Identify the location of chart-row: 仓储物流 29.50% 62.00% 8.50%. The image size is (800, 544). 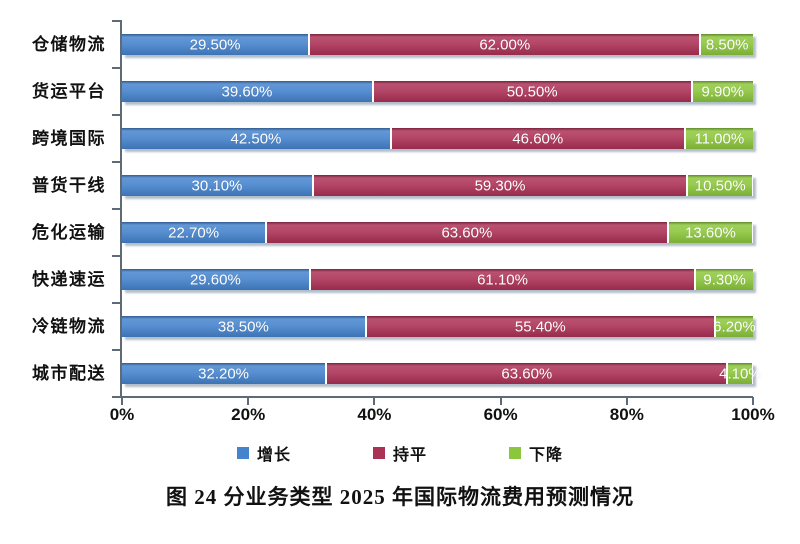
(392, 44).